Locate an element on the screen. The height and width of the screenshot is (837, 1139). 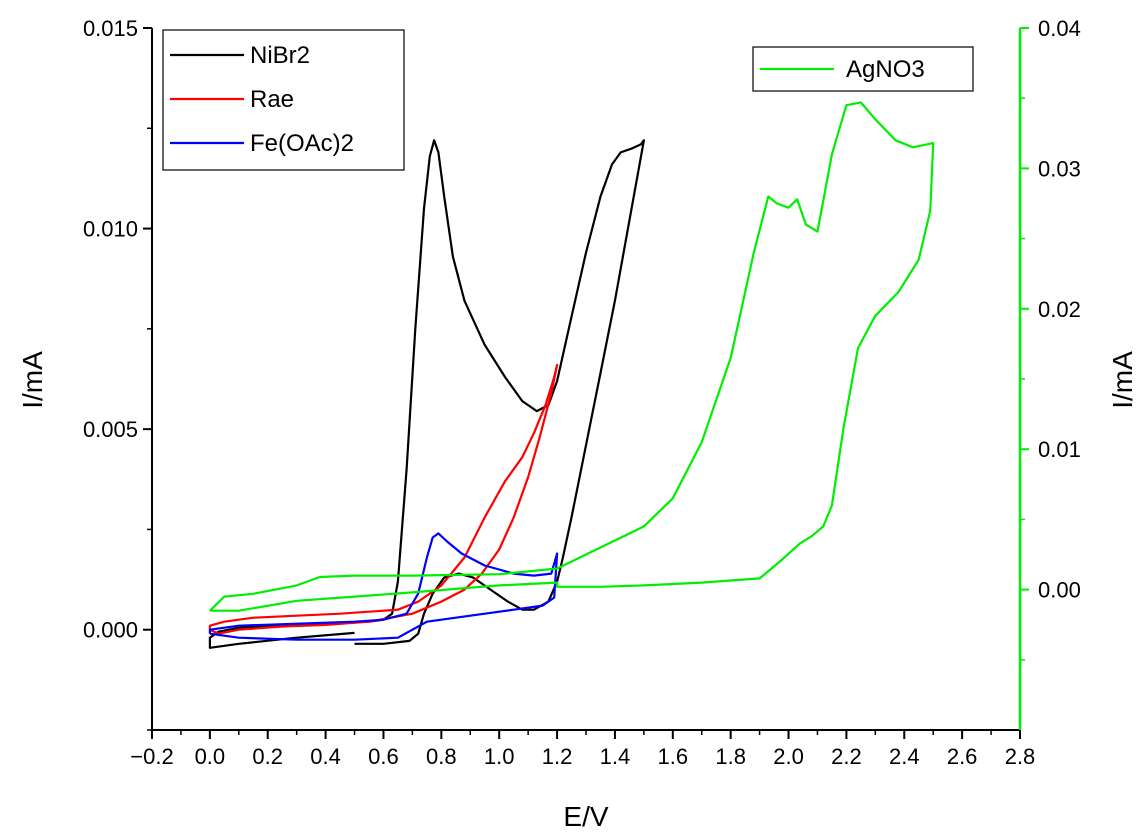
series-fe-oac-2-curve is located at coordinates (383, 586).